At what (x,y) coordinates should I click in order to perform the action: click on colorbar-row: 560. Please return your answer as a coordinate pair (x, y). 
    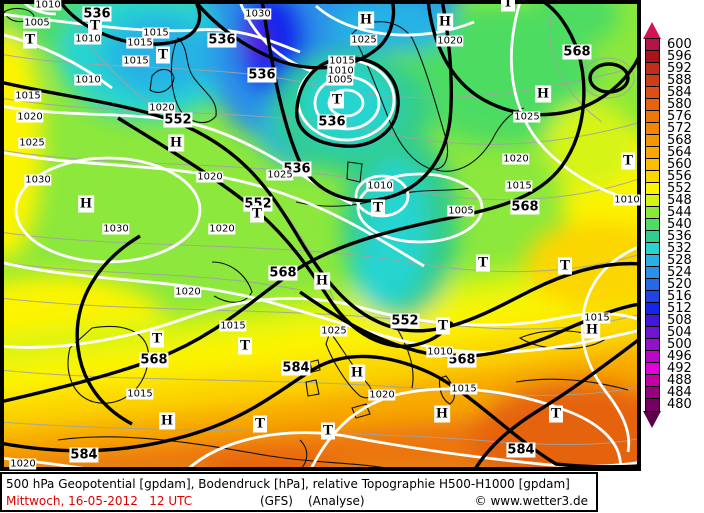
    Looking at the image, I should click on (674, 164).